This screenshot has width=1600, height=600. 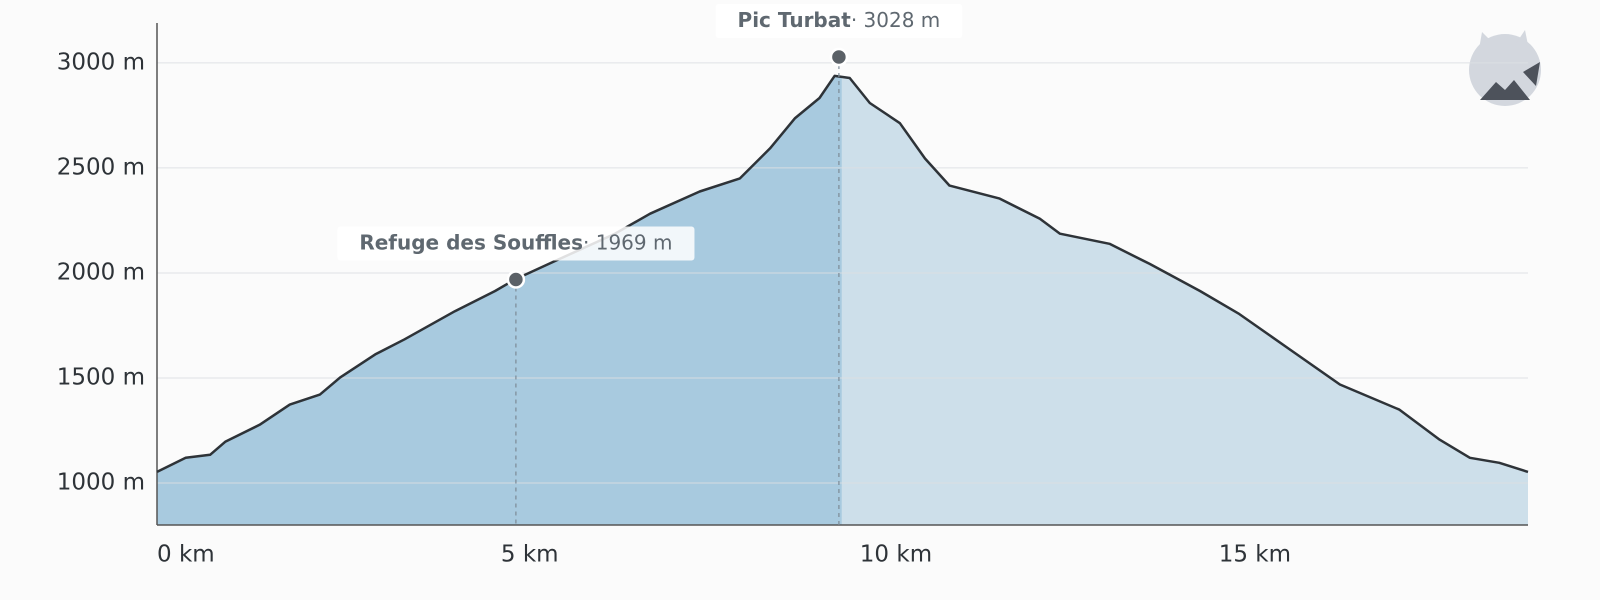 I want to click on annotation-text: Refuge des Souffles· 1969 m, so click(x=515, y=242).